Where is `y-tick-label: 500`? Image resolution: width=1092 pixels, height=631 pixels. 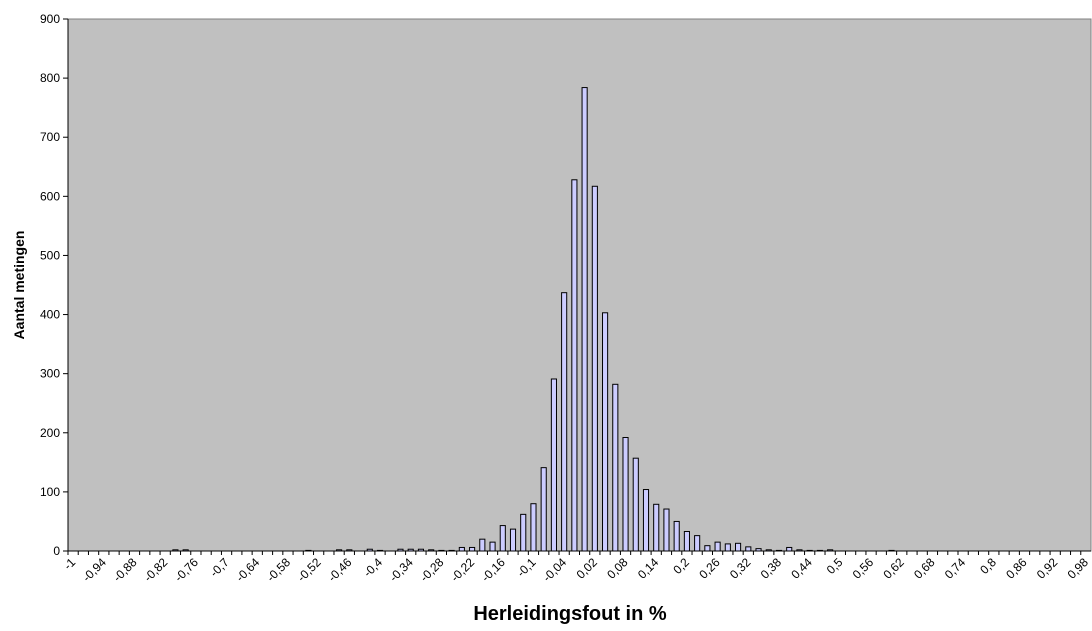
y-tick-label: 500 is located at coordinates (50, 255).